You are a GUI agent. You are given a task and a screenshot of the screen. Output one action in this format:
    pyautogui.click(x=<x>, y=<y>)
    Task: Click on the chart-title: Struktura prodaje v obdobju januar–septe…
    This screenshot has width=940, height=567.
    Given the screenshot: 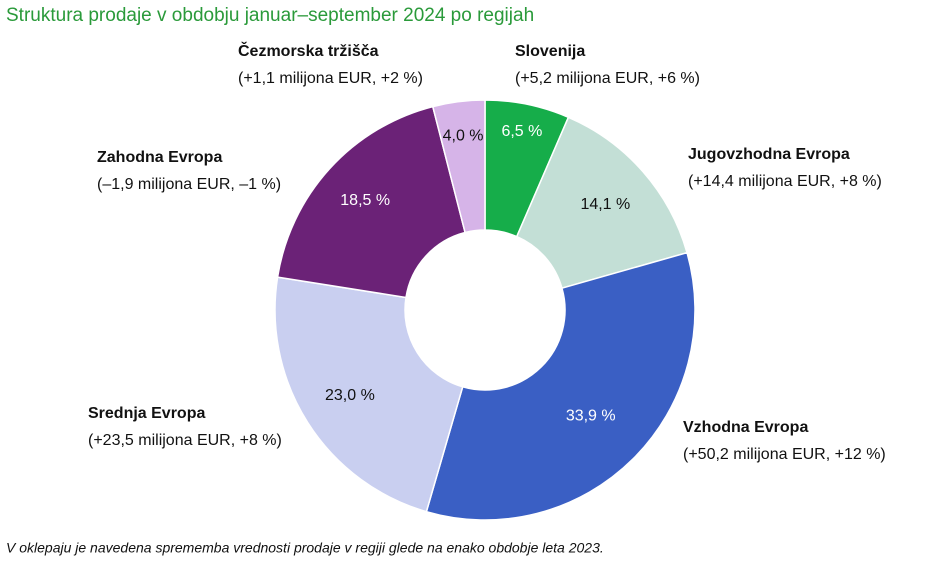 What is the action you would take?
    pyautogui.click(x=270, y=15)
    